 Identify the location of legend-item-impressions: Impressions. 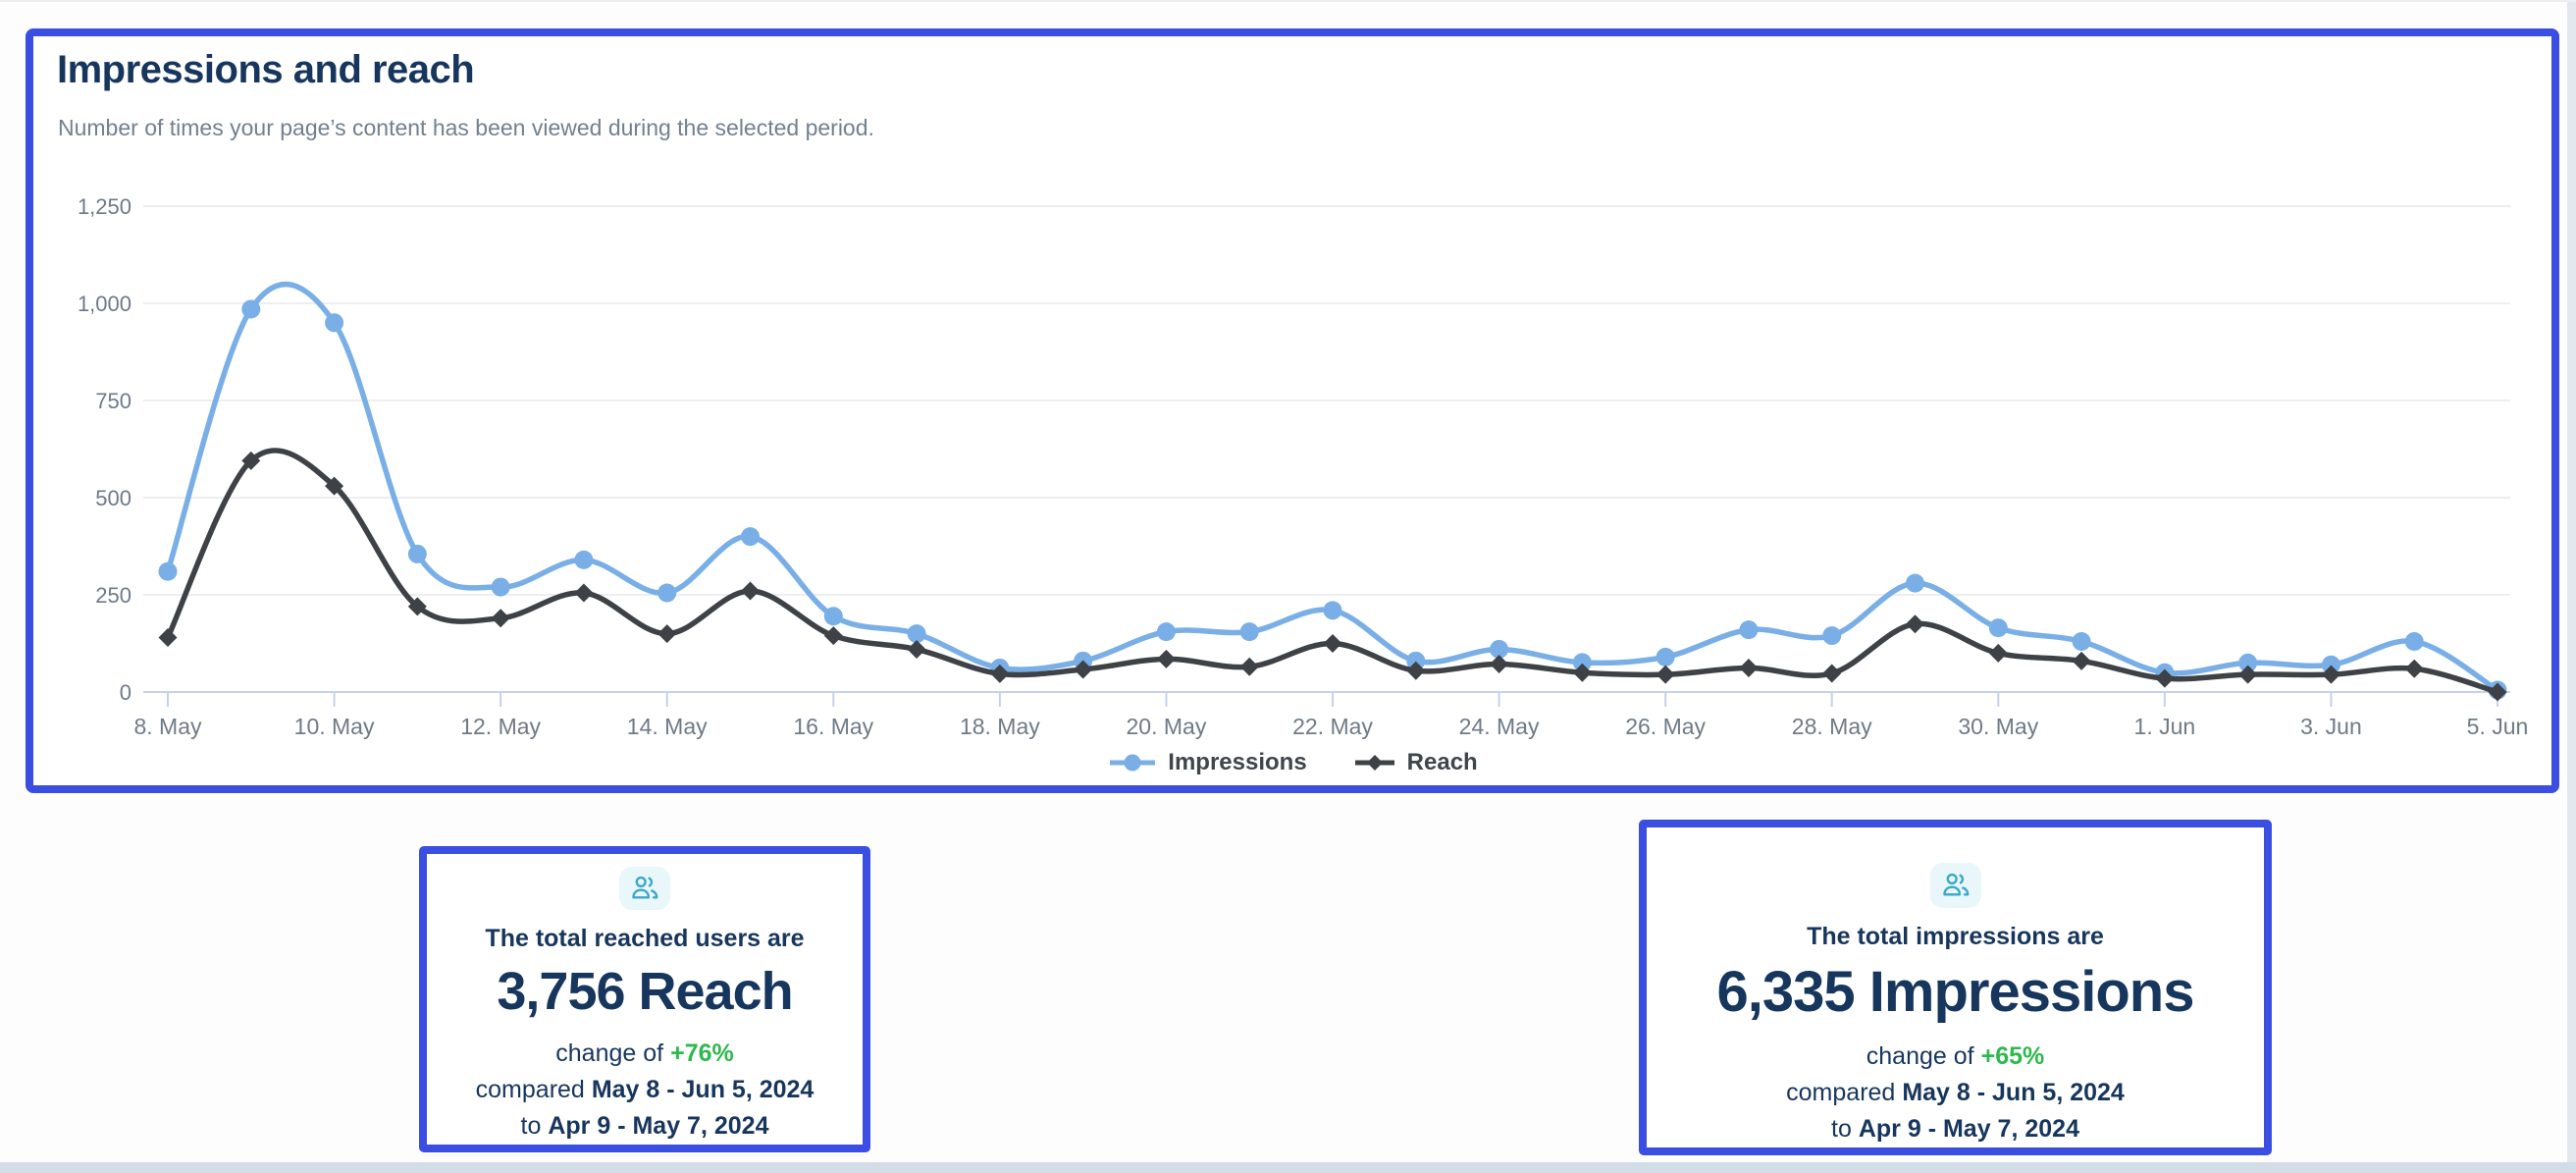
(1207, 762).